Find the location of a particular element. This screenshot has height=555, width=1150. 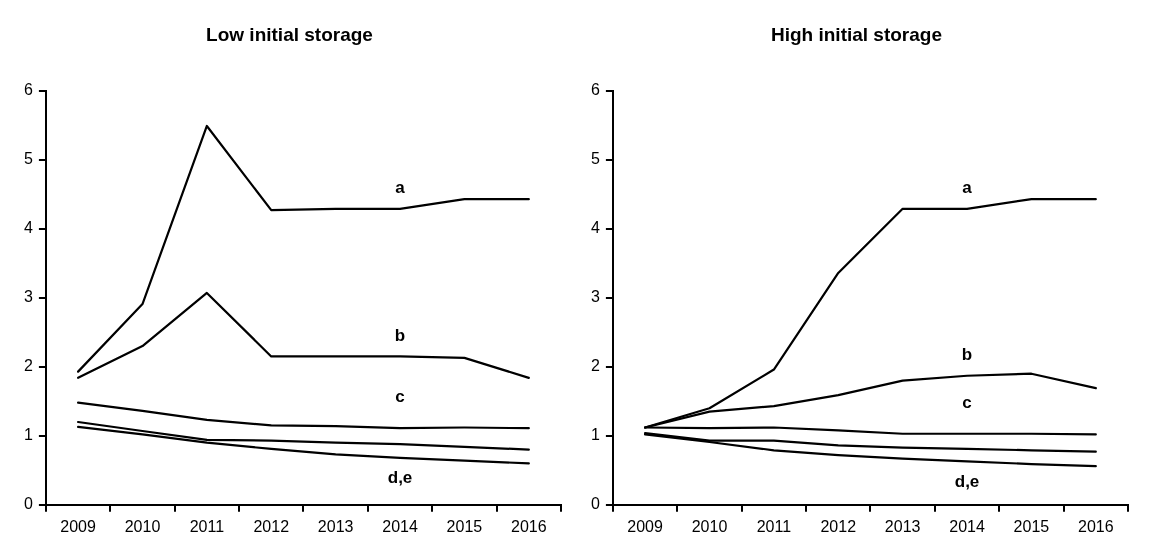

chart-title: Low initial storage is located at coordinates (289, 34).